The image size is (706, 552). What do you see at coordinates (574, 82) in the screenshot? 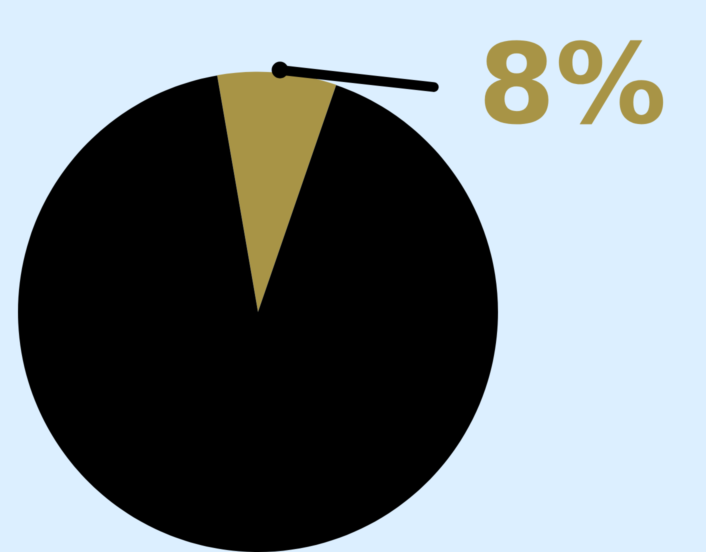
I see `data-label: 8%` at bounding box center [574, 82].